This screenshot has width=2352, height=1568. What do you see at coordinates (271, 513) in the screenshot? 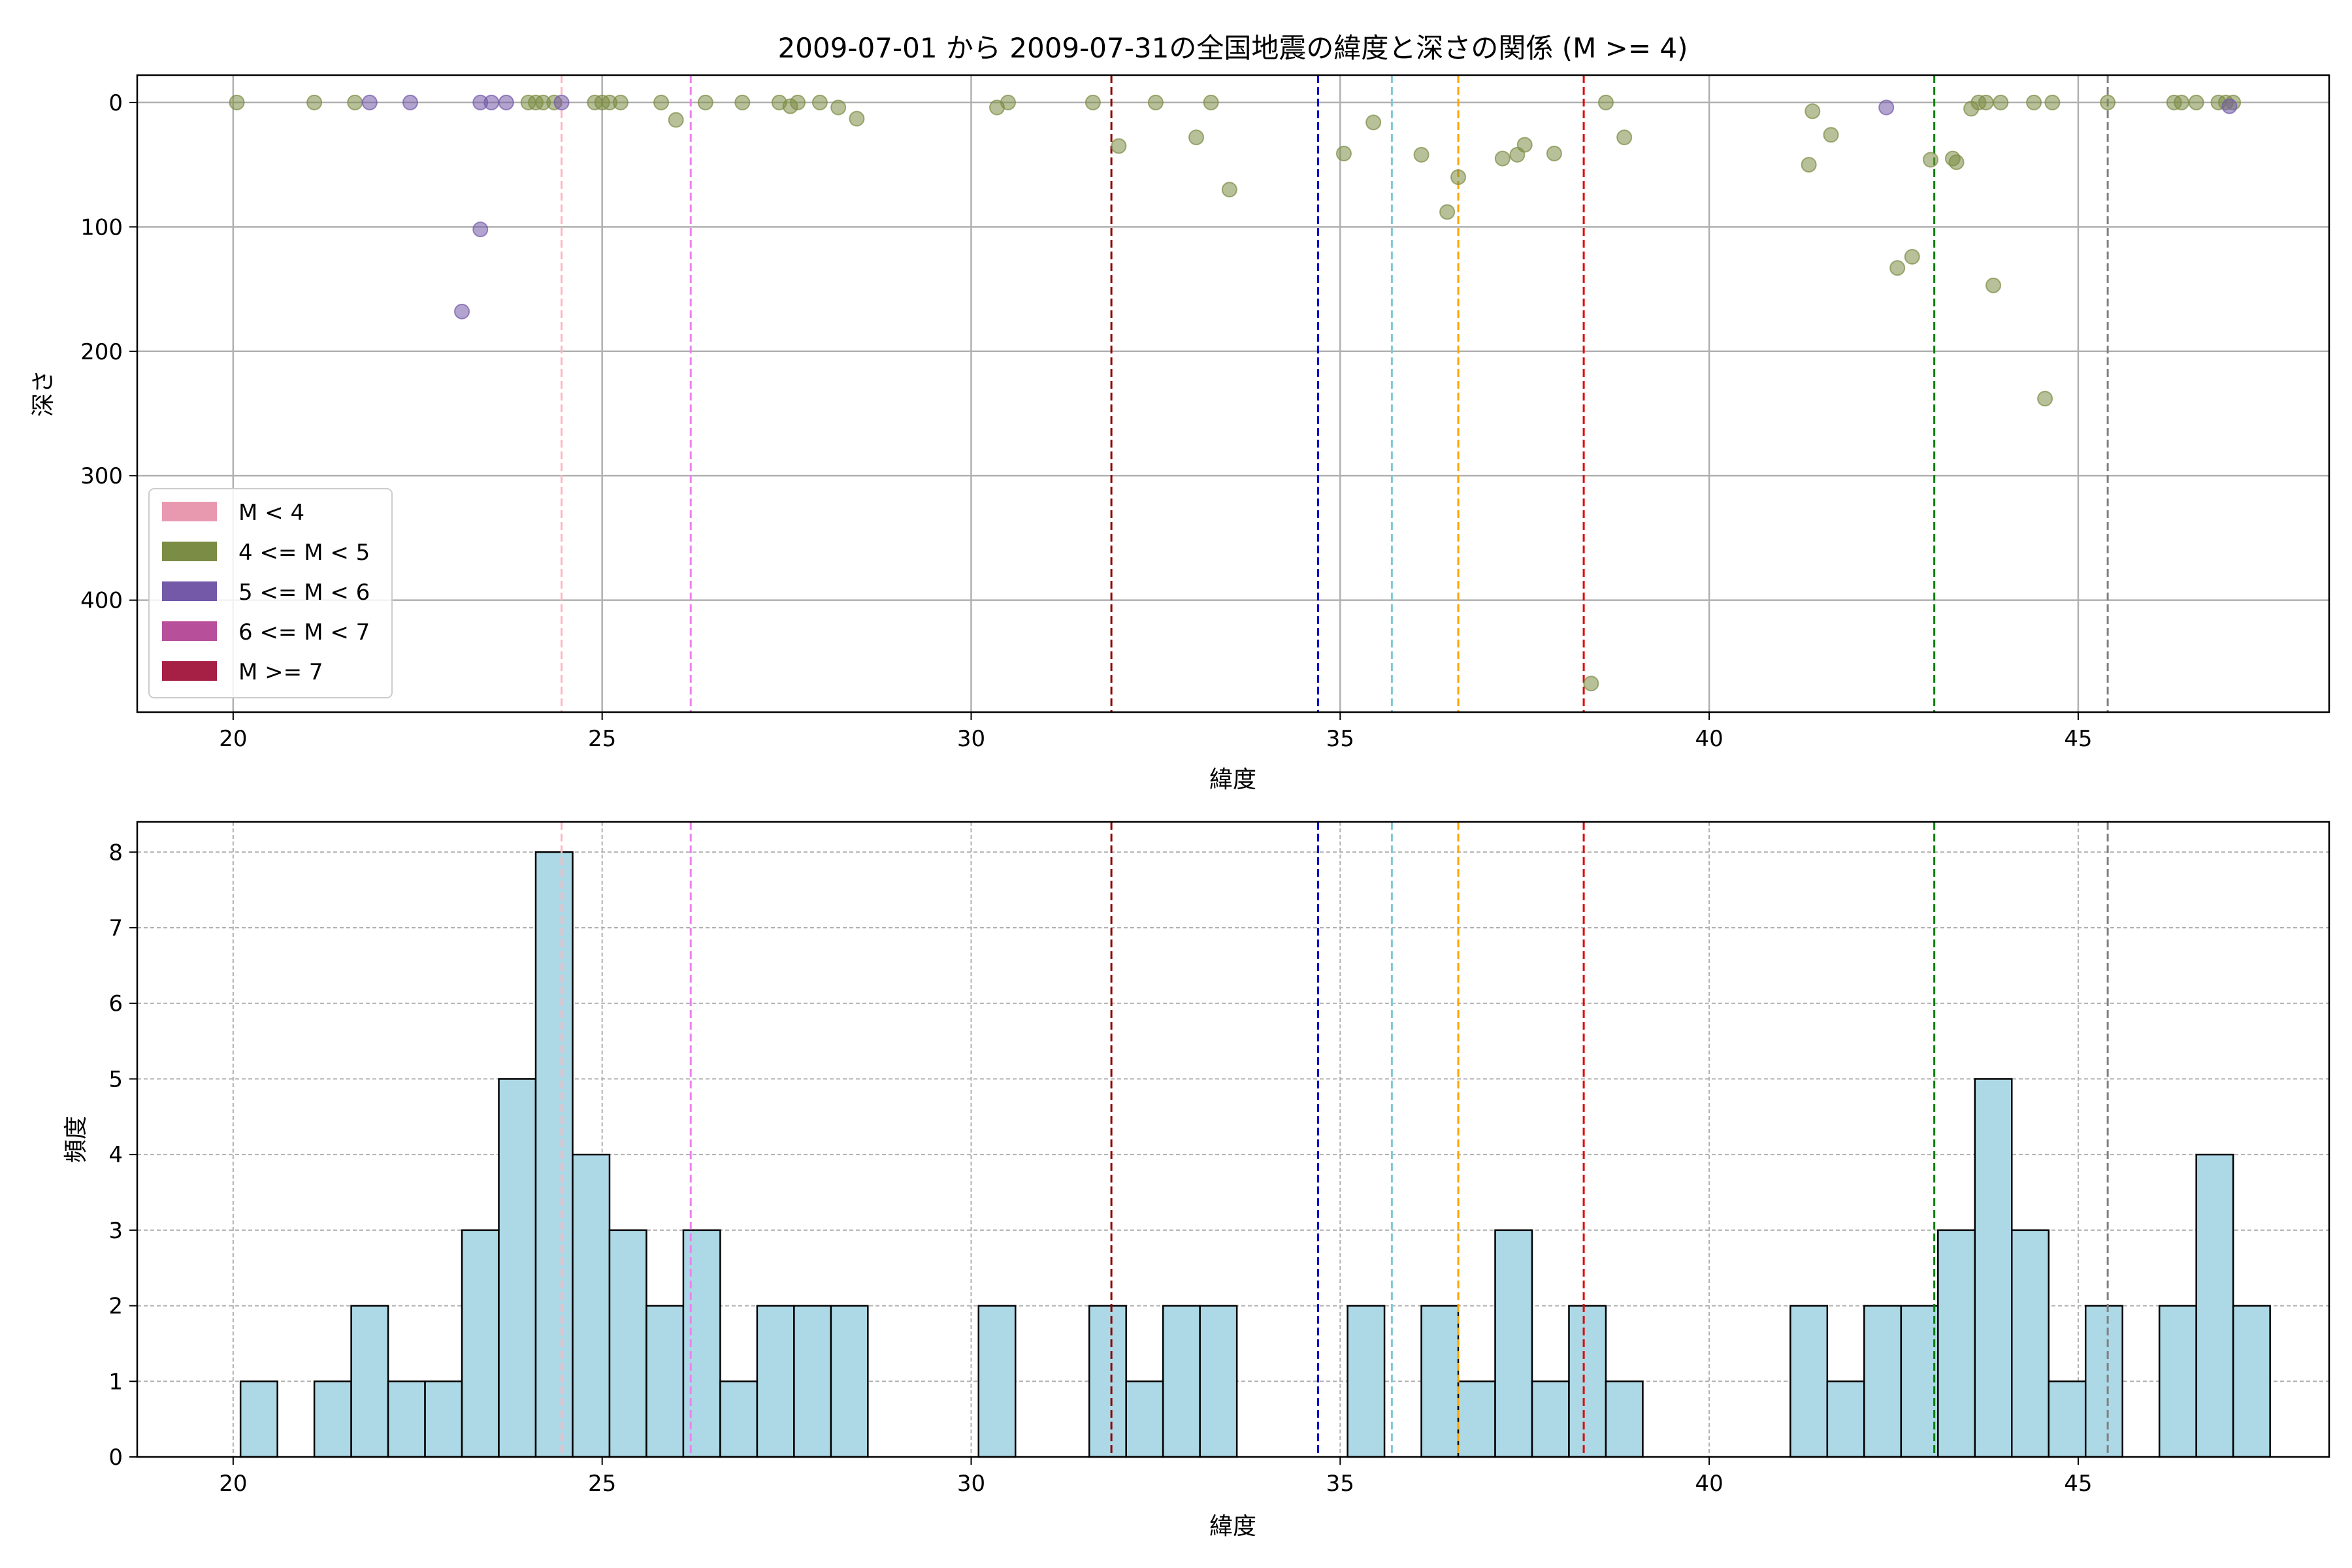
I see `legend-label-1: M < 4` at bounding box center [271, 513].